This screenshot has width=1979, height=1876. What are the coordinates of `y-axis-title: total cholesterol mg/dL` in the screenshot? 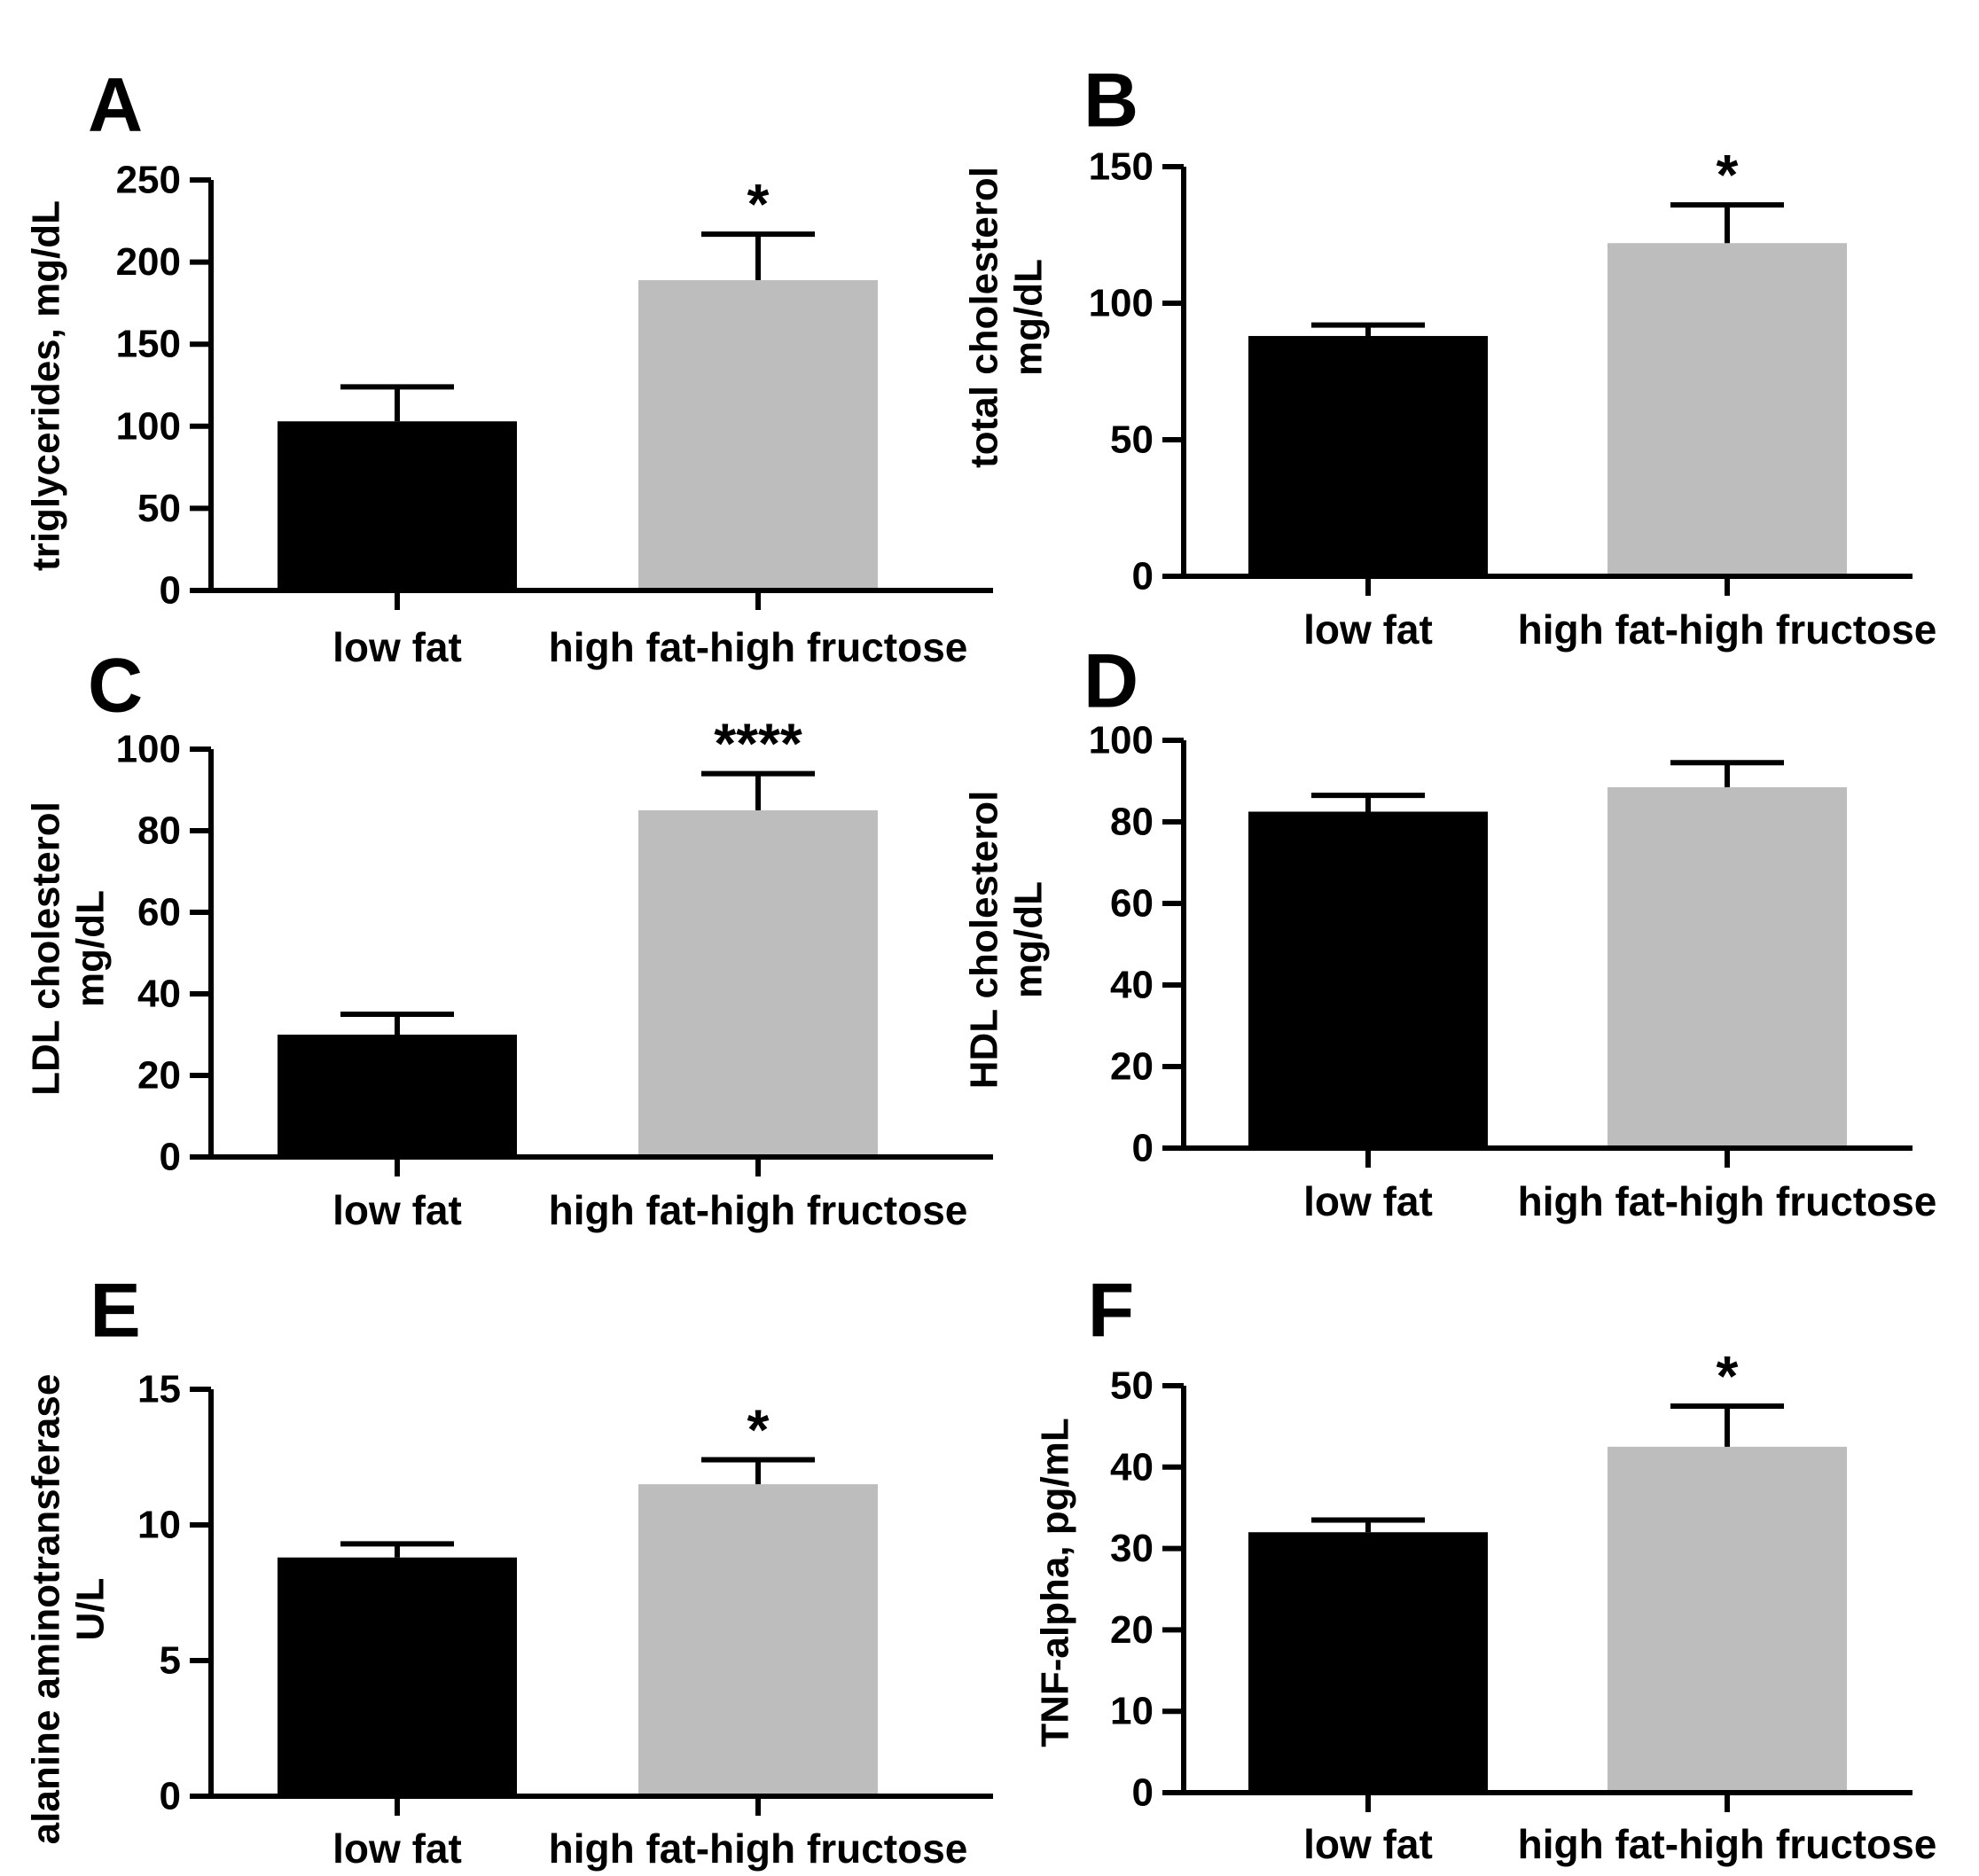 It's located at (1007, 317).